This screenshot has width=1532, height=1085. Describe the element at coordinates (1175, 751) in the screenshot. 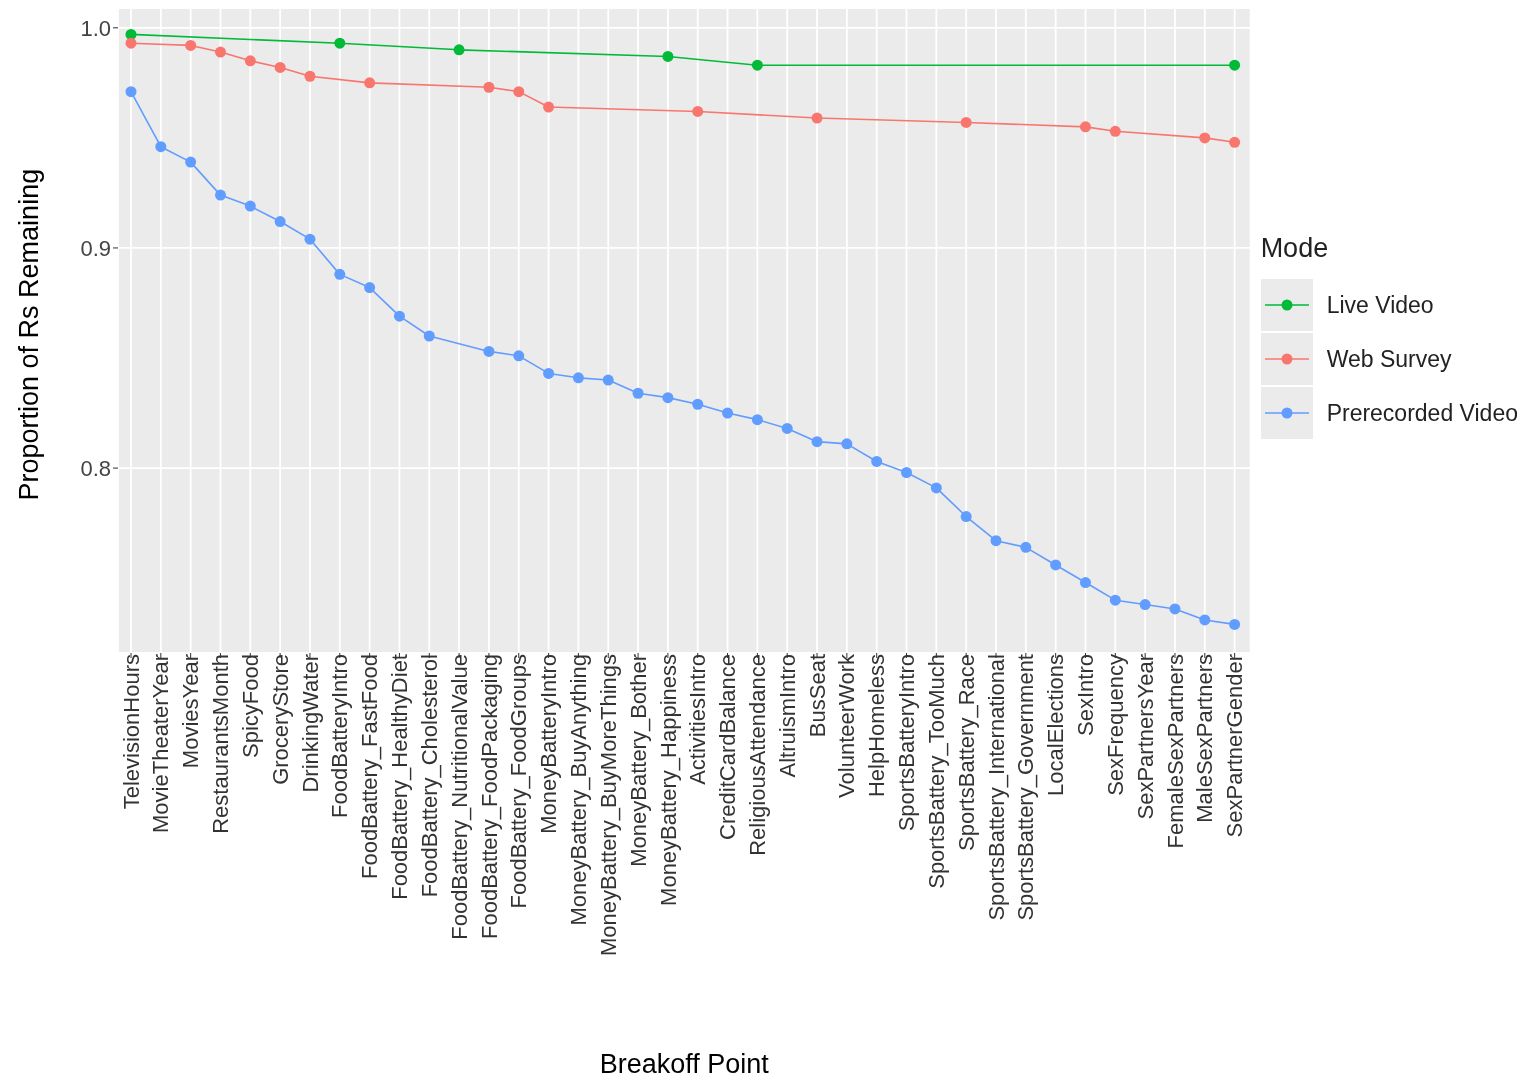

I see `x-tick-label: FemaleSexPartners` at that location.